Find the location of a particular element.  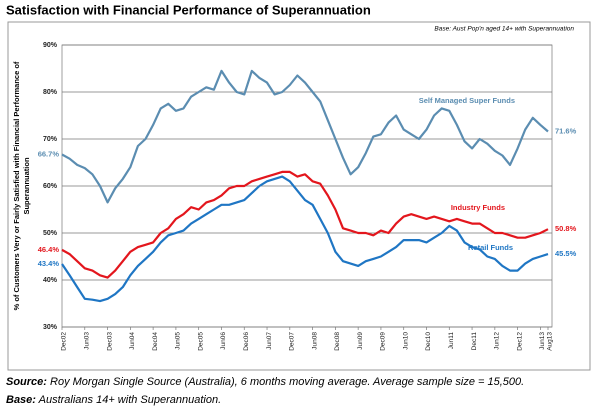

base-text: Australians 14+ with Superannuation. is located at coordinates (130, 400).